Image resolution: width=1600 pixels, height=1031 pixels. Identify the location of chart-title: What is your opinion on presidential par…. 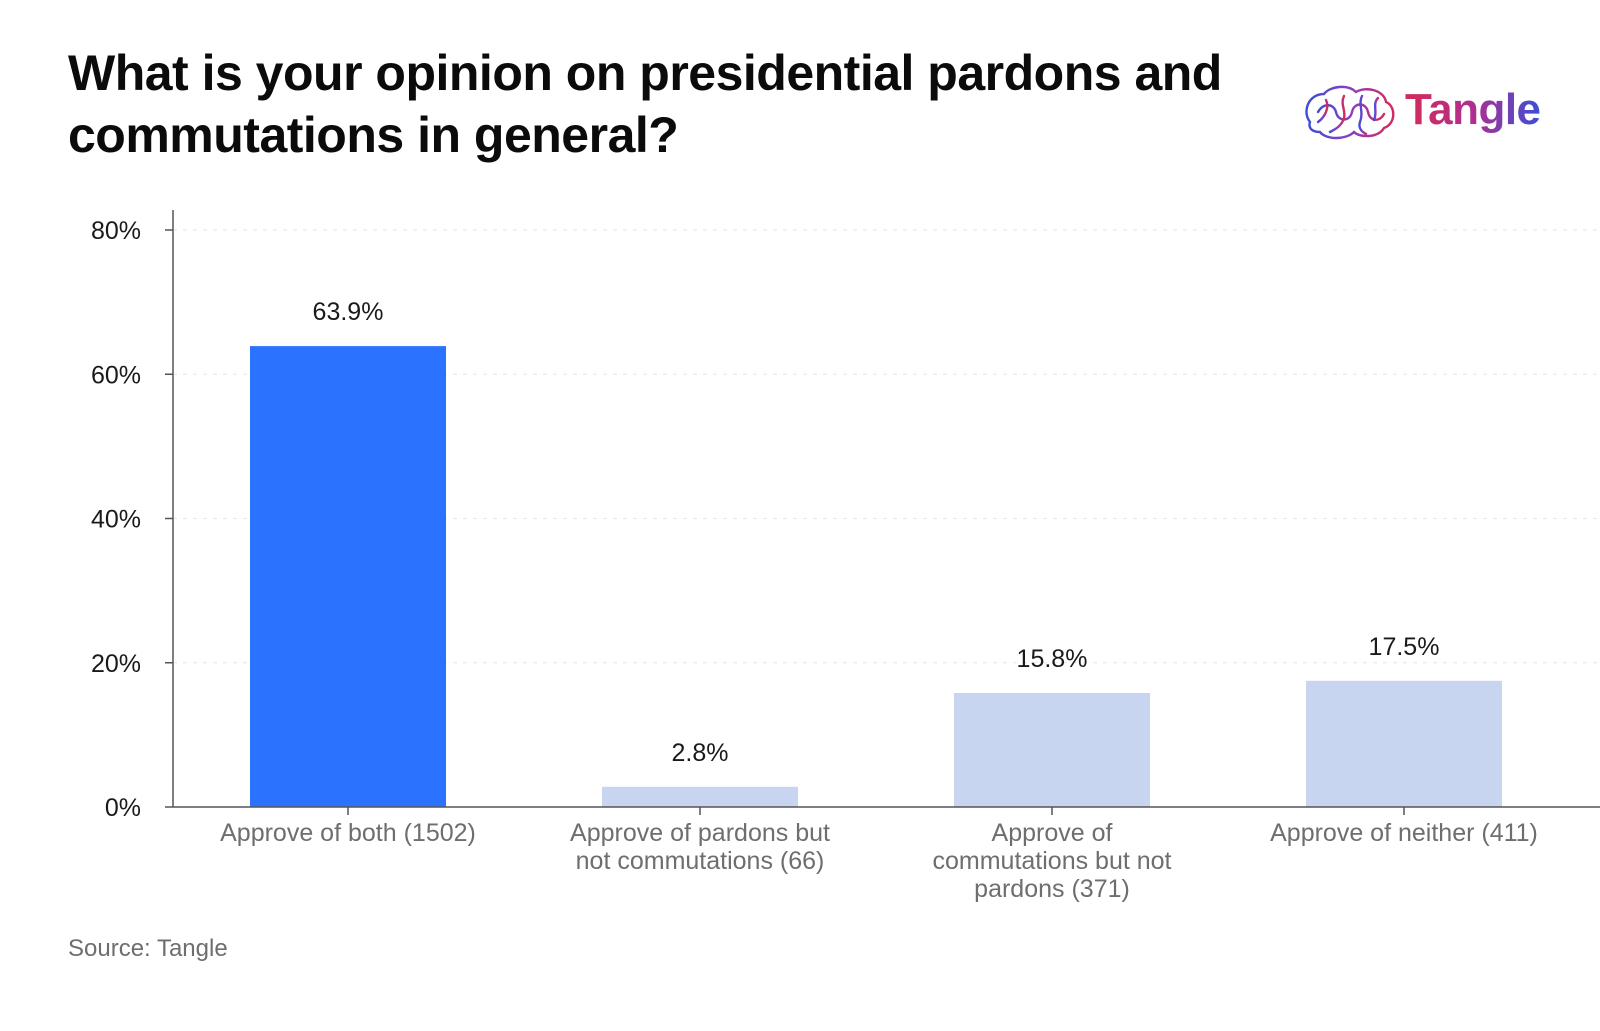
(645, 104).